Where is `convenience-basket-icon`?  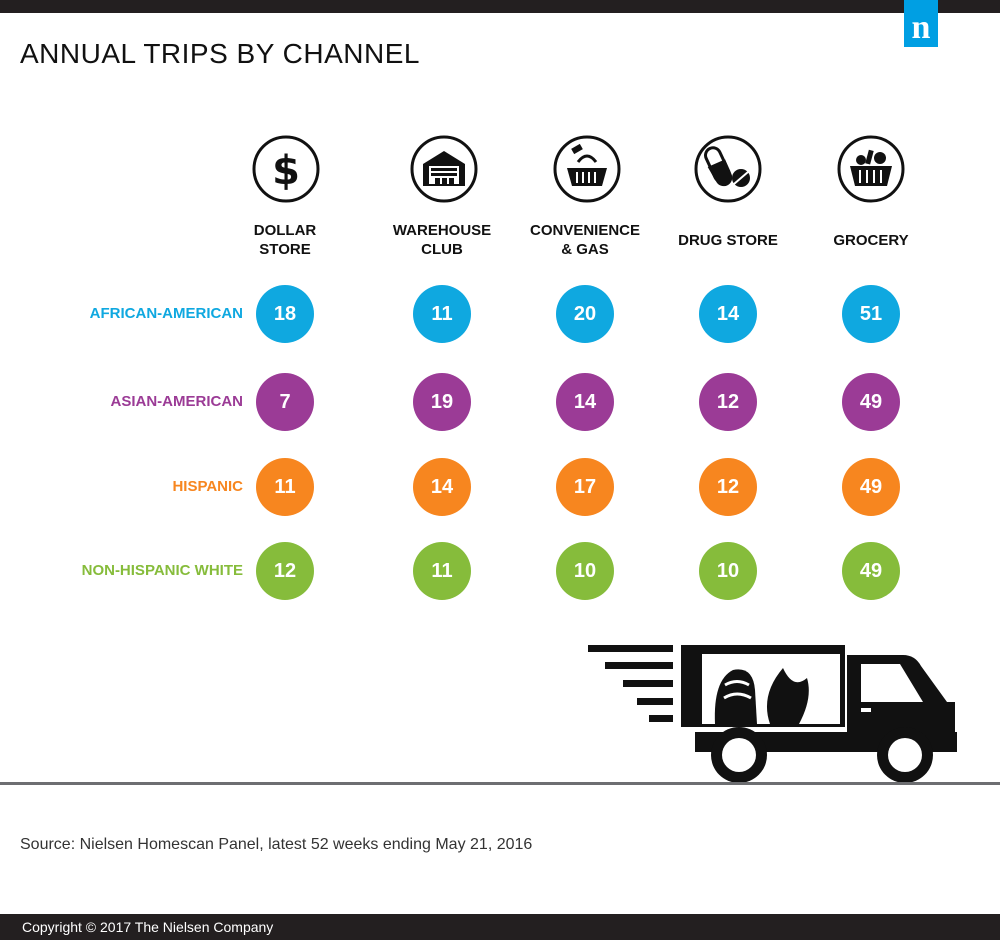 convenience-basket-icon is located at coordinates (587, 169).